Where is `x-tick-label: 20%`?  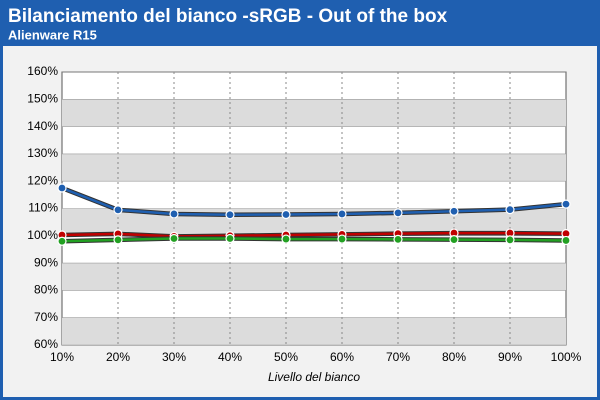 x-tick-label: 20% is located at coordinates (118, 357).